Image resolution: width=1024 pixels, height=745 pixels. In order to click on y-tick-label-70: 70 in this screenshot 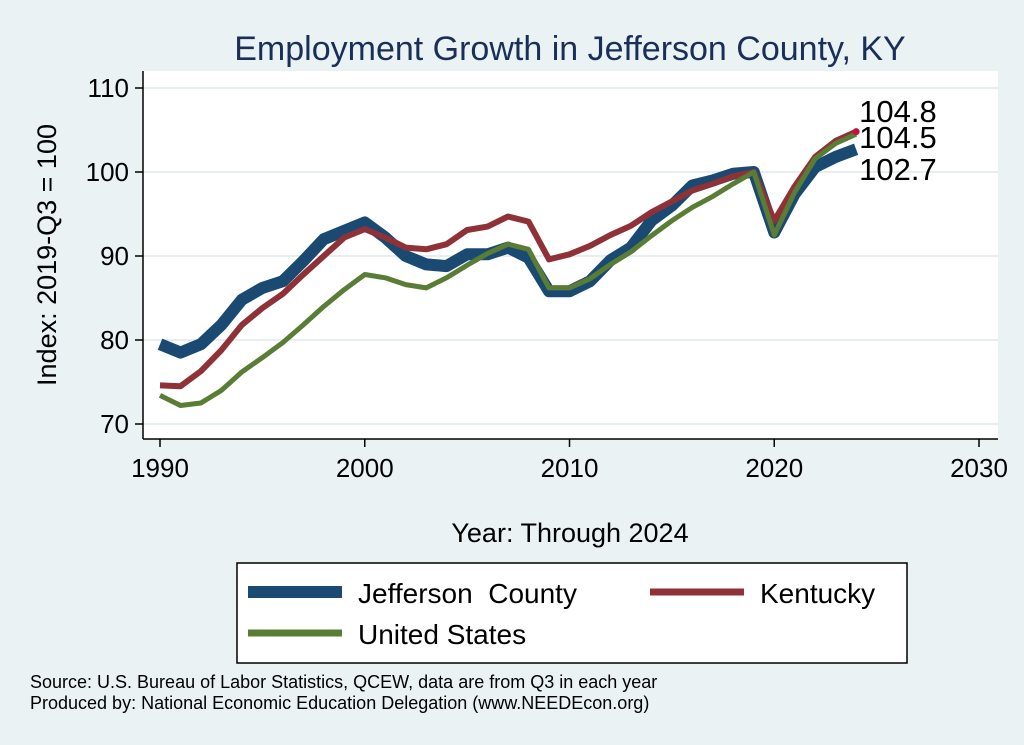, I will do `click(114, 424)`.